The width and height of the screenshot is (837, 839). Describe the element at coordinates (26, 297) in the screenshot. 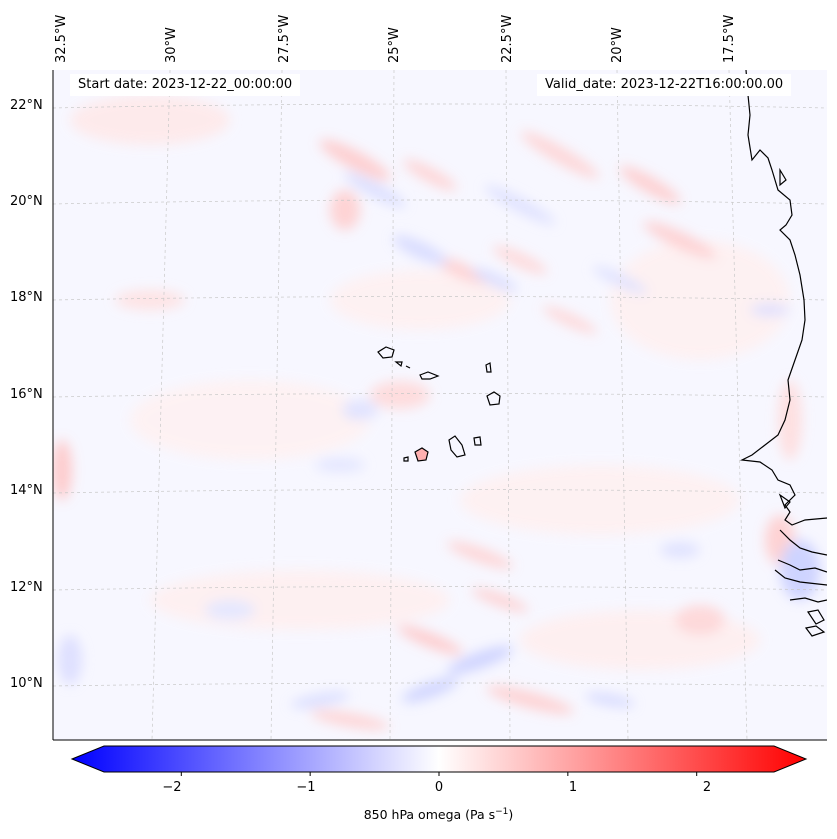

I see `lat-label-18n: 18°N` at that location.